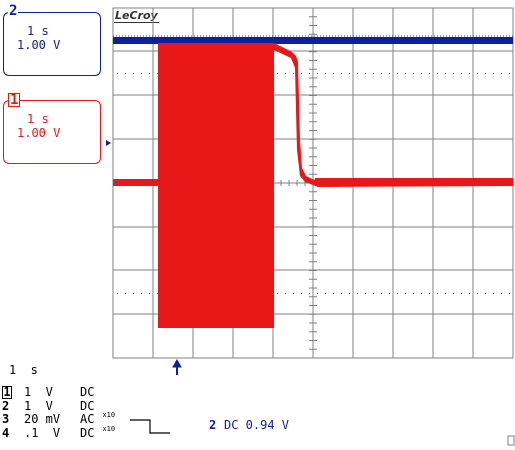  I want to click on channel-scale: 20 mV, so click(42, 419).